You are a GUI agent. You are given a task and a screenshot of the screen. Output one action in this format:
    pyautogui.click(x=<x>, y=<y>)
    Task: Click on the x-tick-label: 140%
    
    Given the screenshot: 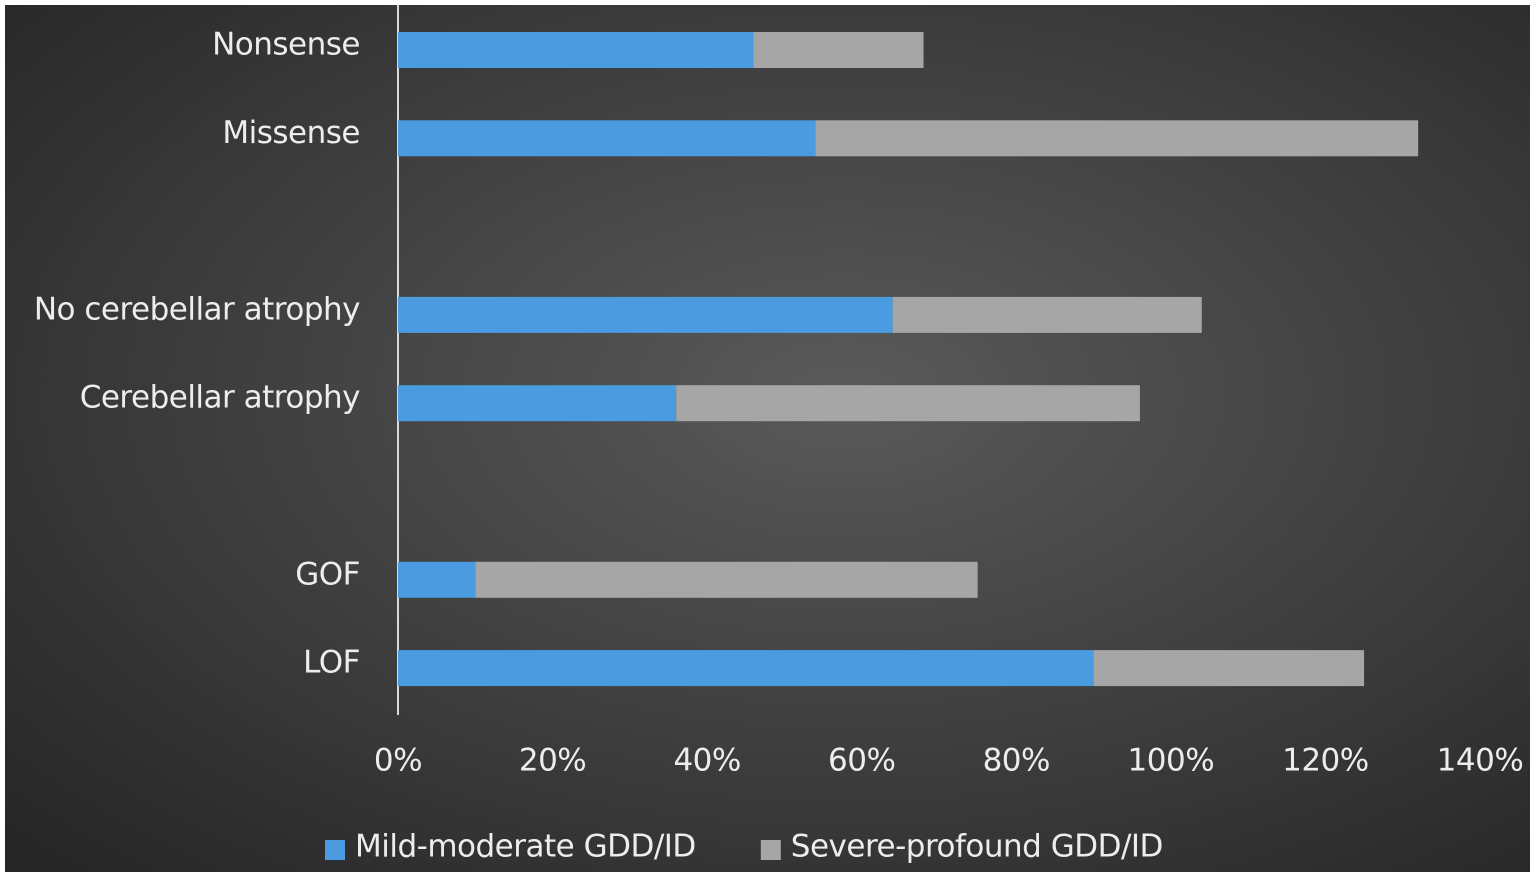 What is the action you would take?
    pyautogui.click(x=1480, y=761)
    